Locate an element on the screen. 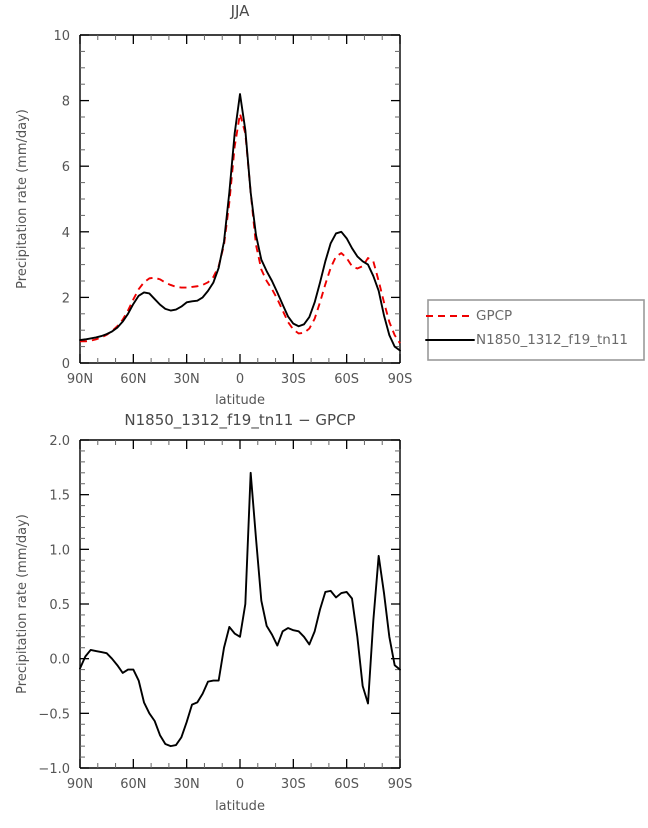 Image resolution: width=648 pixels, height=828 pixels. bottom-panel-xlabel-text: latitude is located at coordinates (240, 806).